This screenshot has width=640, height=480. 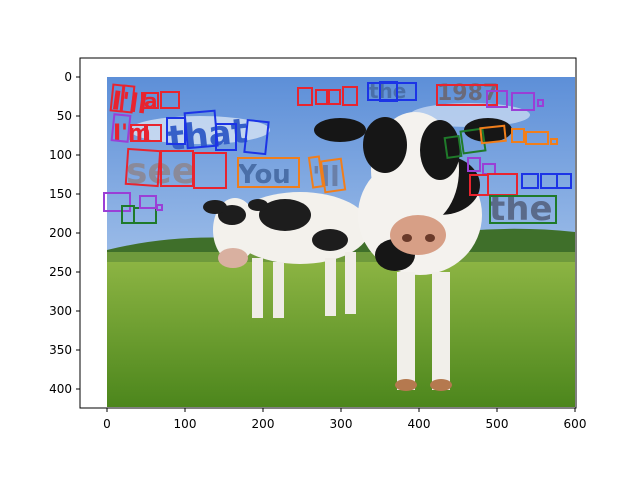 I want to click on y-tick-label: 250, so click(x=60, y=272).